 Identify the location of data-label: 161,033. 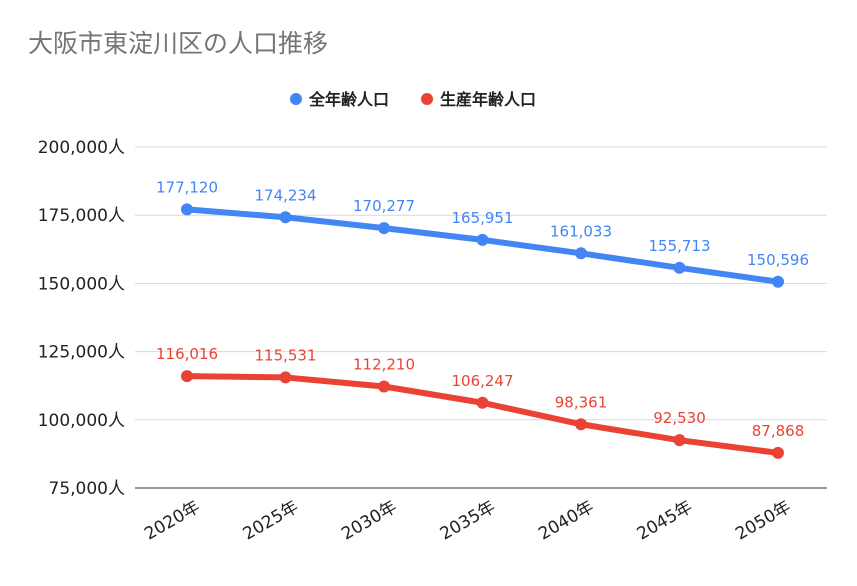
(581, 231).